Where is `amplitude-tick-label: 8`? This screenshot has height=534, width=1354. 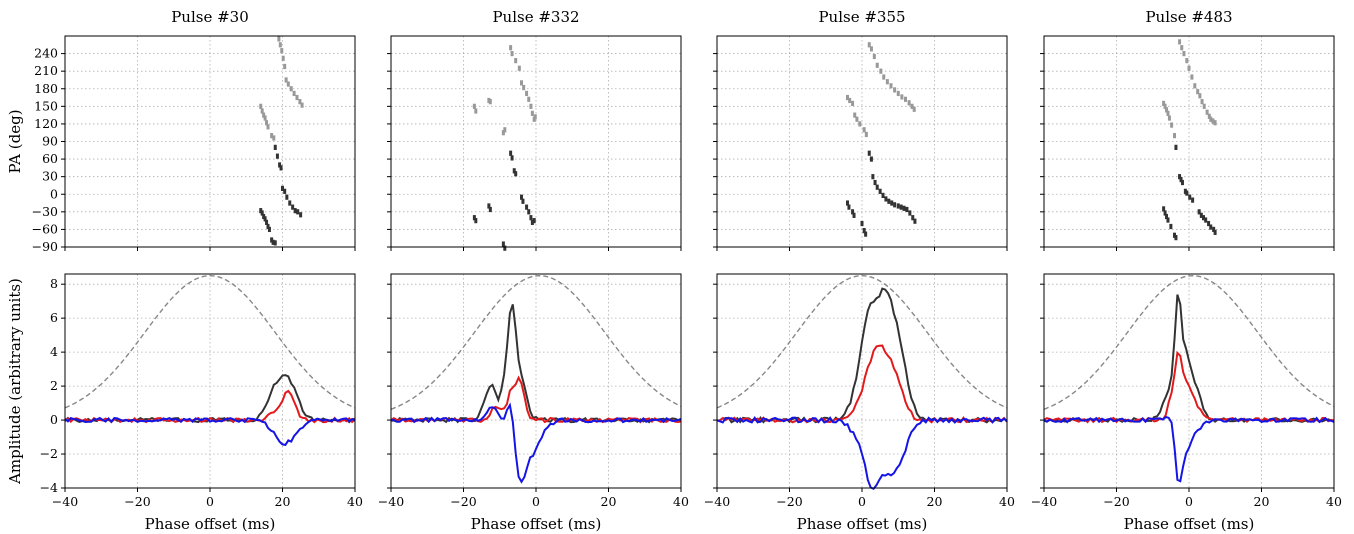
amplitude-tick-label: 8 is located at coordinates (54, 283).